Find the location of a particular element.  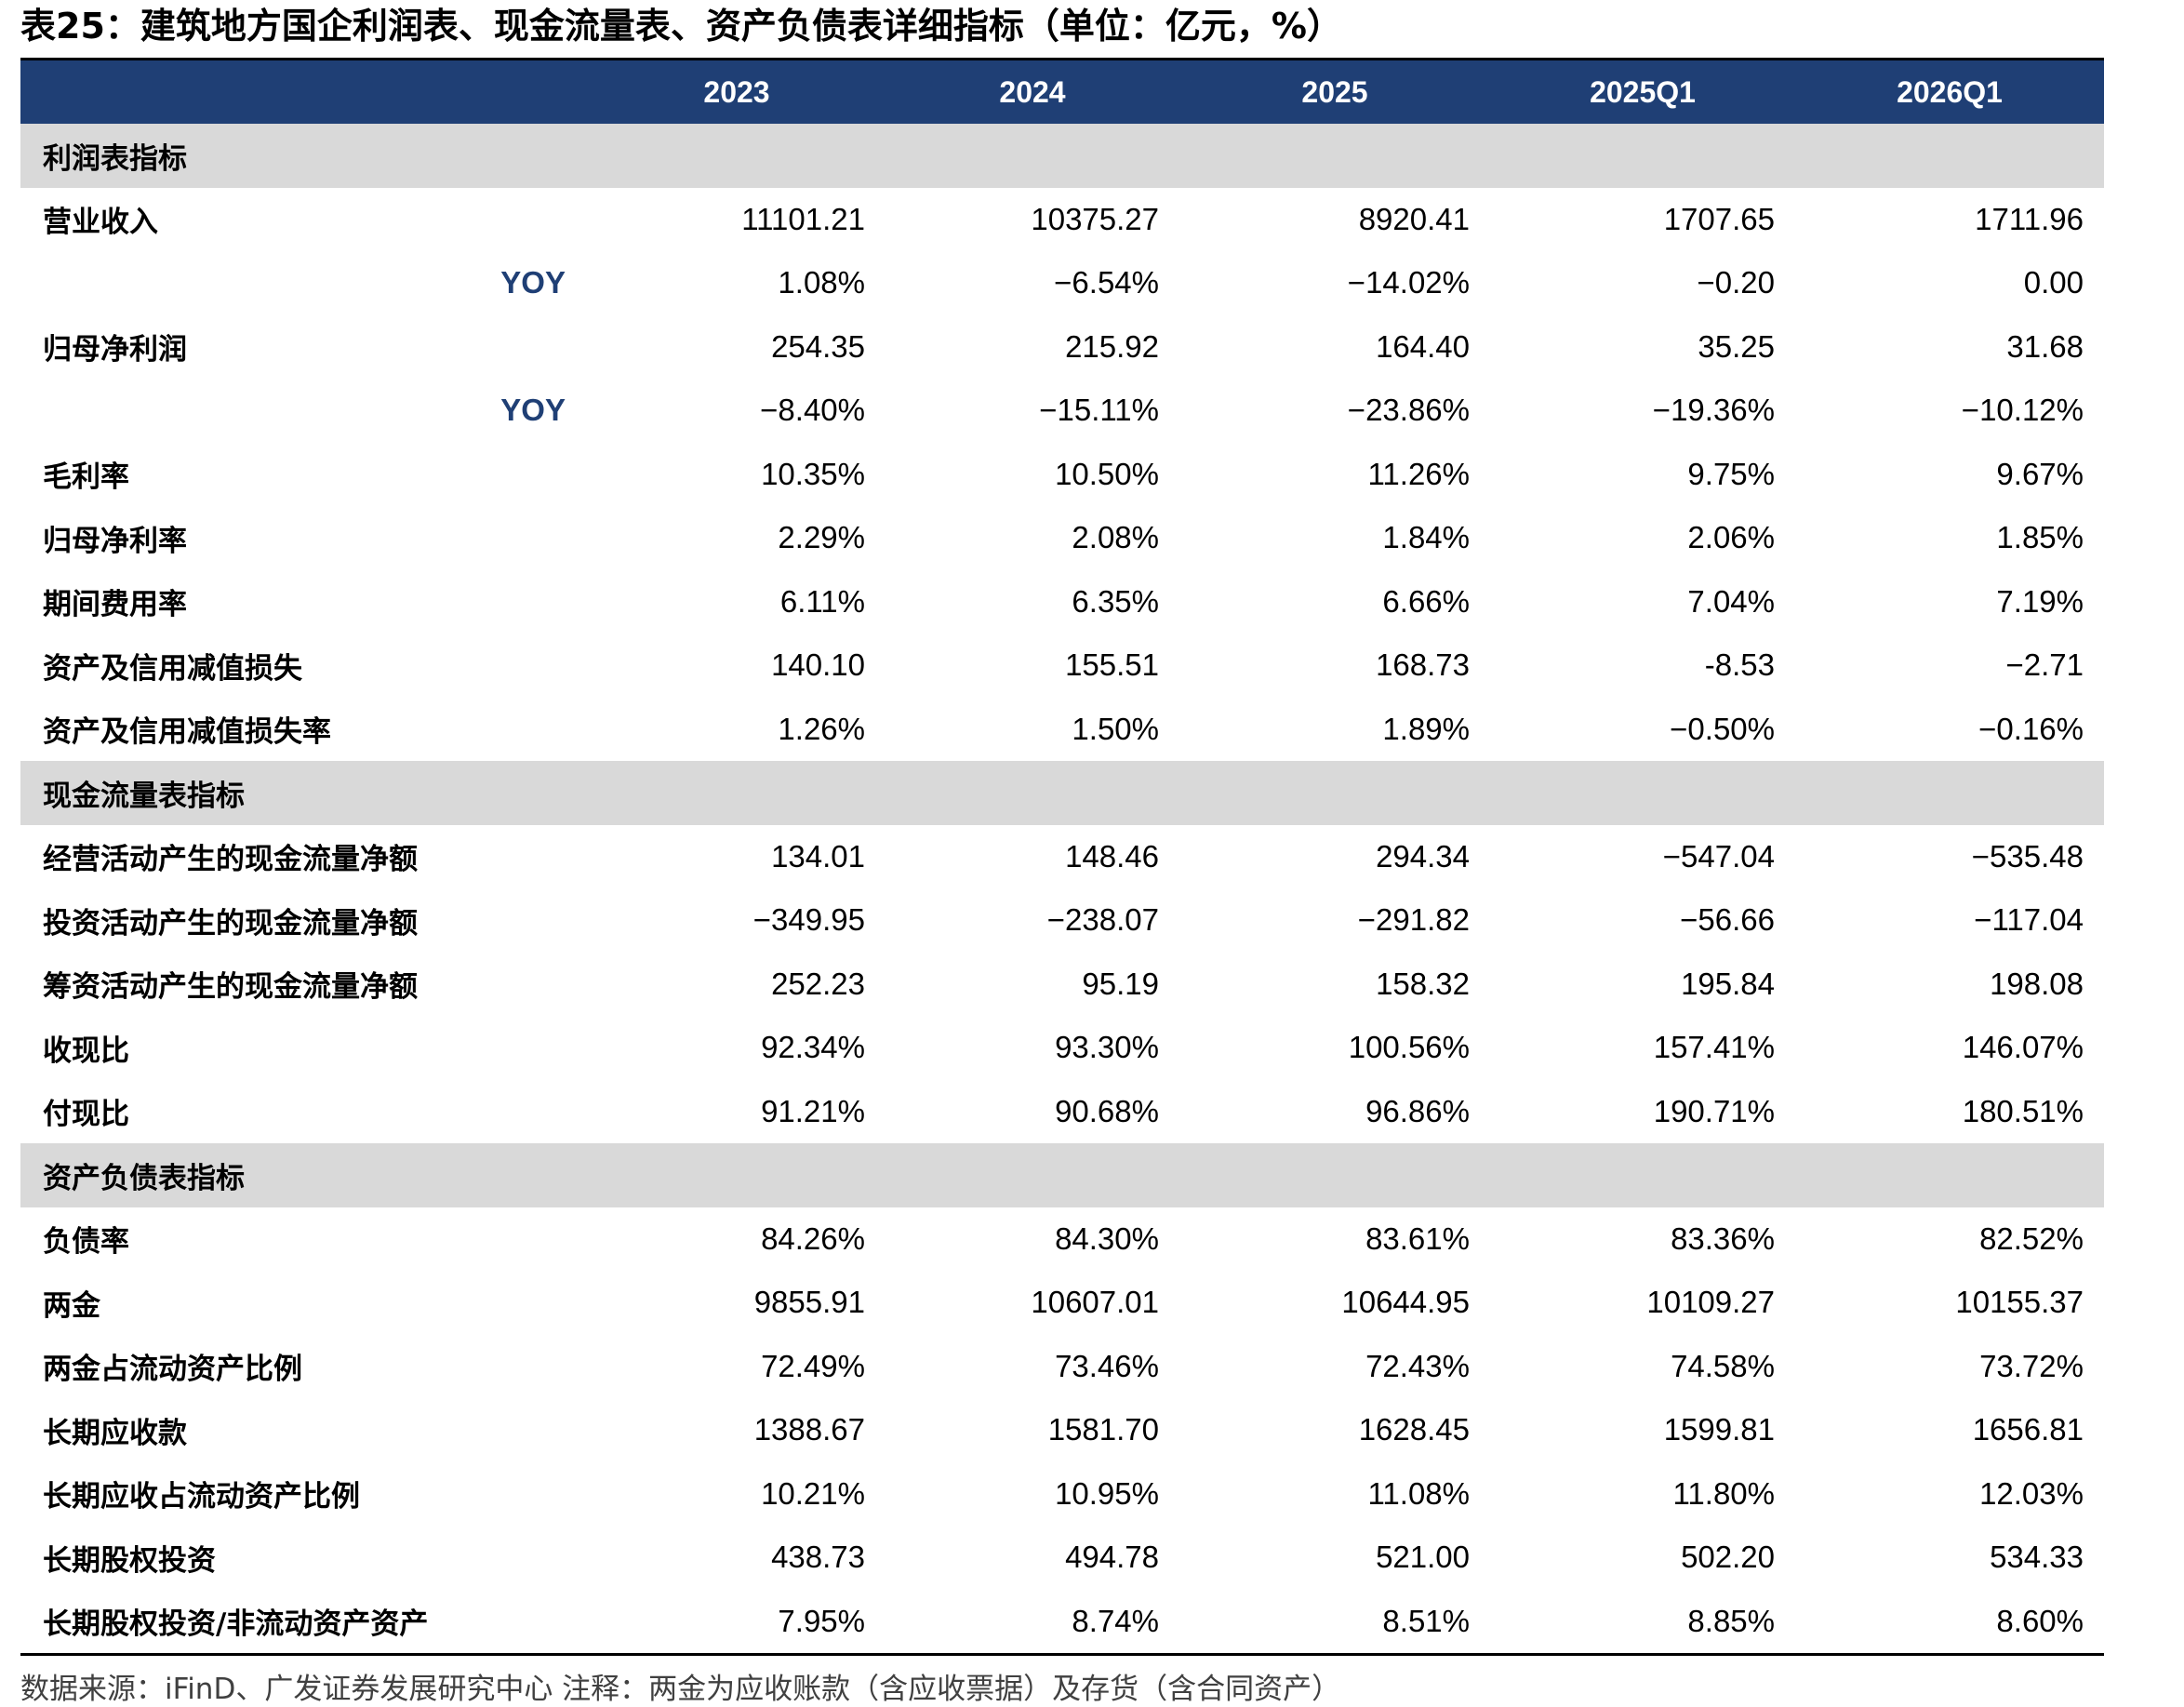

row-label: 资产及信用减值损失率 is located at coordinates (187, 732).